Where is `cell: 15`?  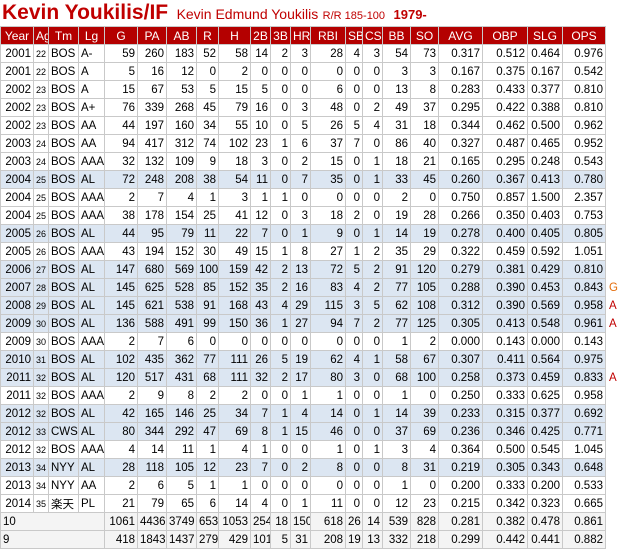
cell: 15 is located at coordinates (300, 431).